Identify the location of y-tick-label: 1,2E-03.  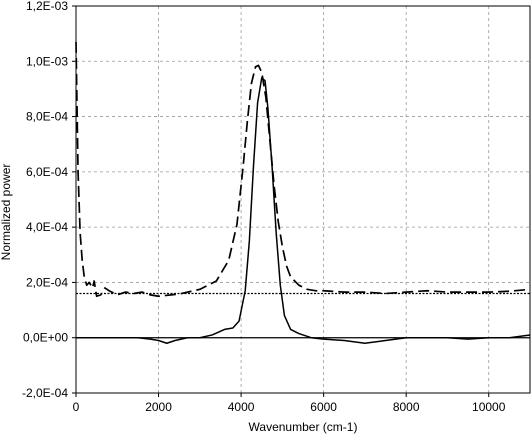
(47, 6).